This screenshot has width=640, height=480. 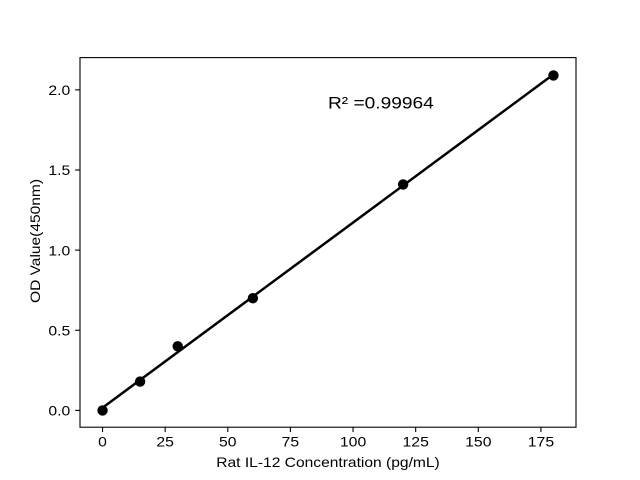 I want to click on svg-text: 50, so click(x=228, y=441).